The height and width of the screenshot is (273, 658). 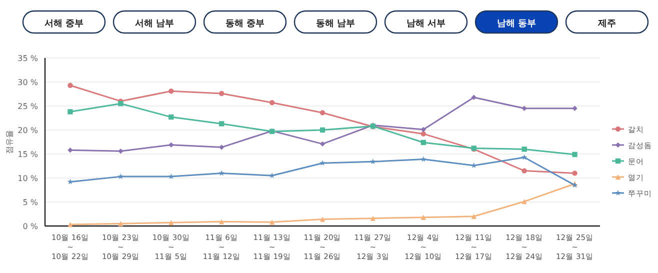 I want to click on tab: 남해 서부, so click(x=426, y=22).